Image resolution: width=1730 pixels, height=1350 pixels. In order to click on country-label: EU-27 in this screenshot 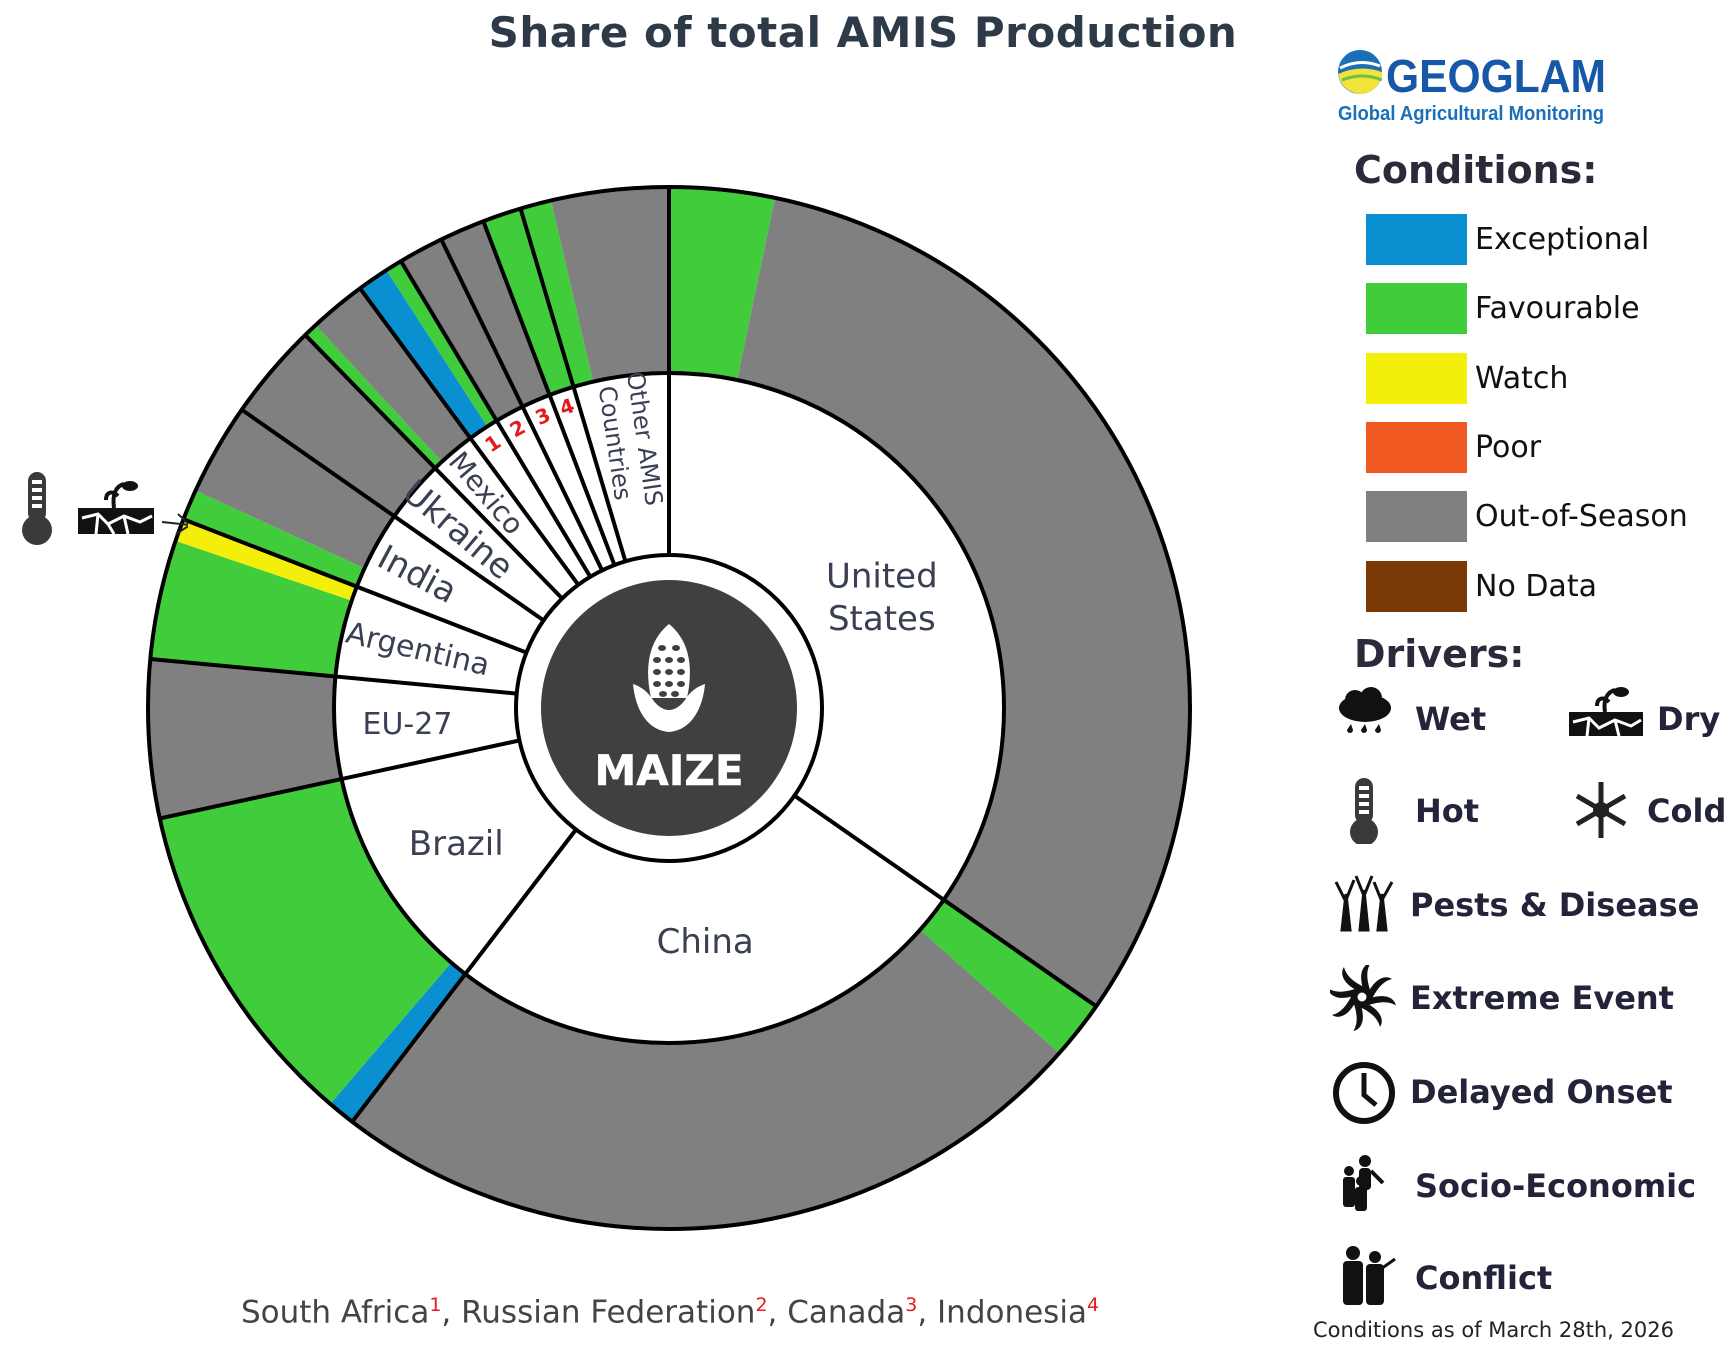, I will do `click(408, 724)`.